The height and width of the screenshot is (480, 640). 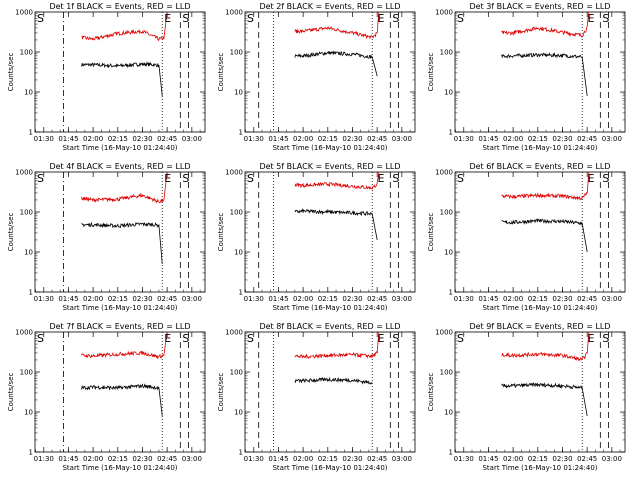 What do you see at coordinates (329, 166) in the screenshot?
I see `panel-title: Det 5f BLACK = Events, RED = LLD` at bounding box center [329, 166].